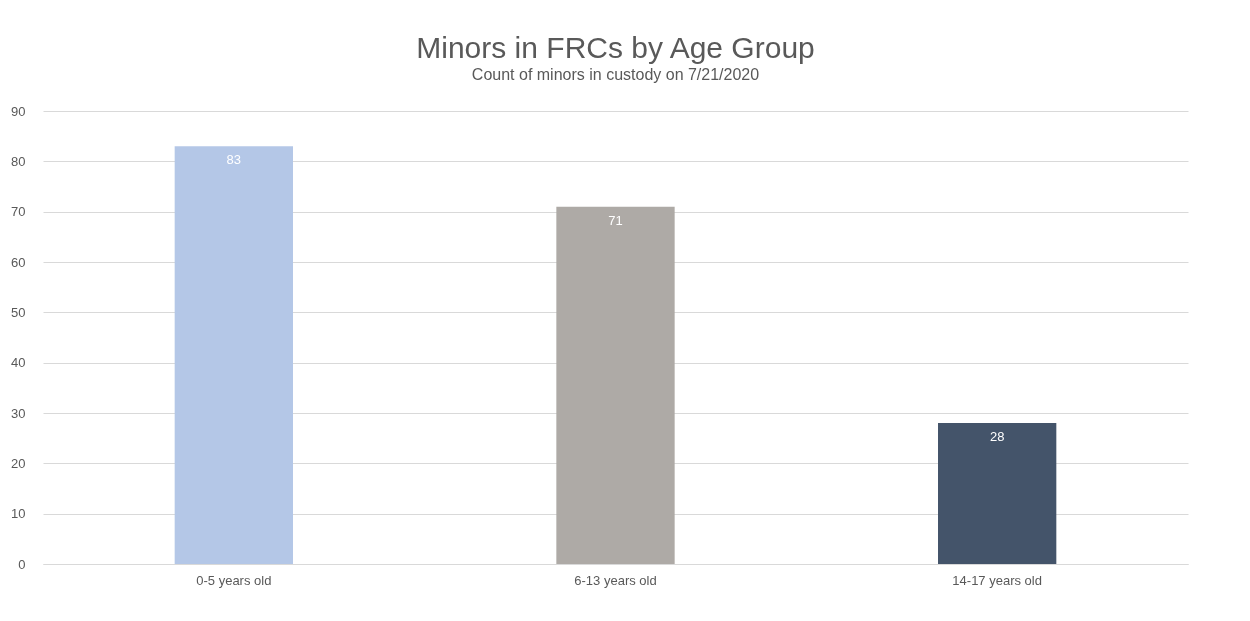 This screenshot has height=621, width=1250. What do you see at coordinates (615, 74) in the screenshot?
I see `chart-subtitle: Count of minors in custody on 7/21/2020` at bounding box center [615, 74].